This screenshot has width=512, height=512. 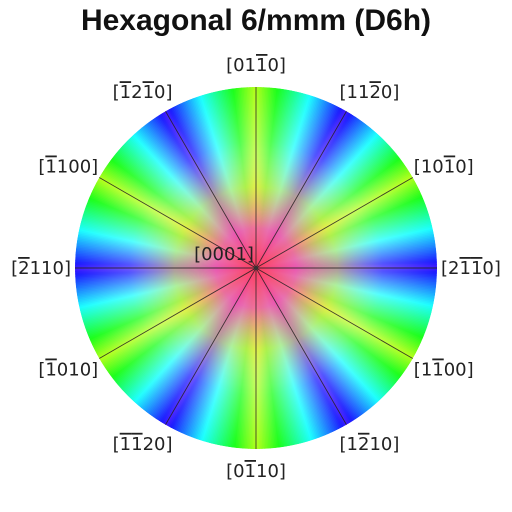 I want to click on index-text: 20], so click(x=158, y=444).